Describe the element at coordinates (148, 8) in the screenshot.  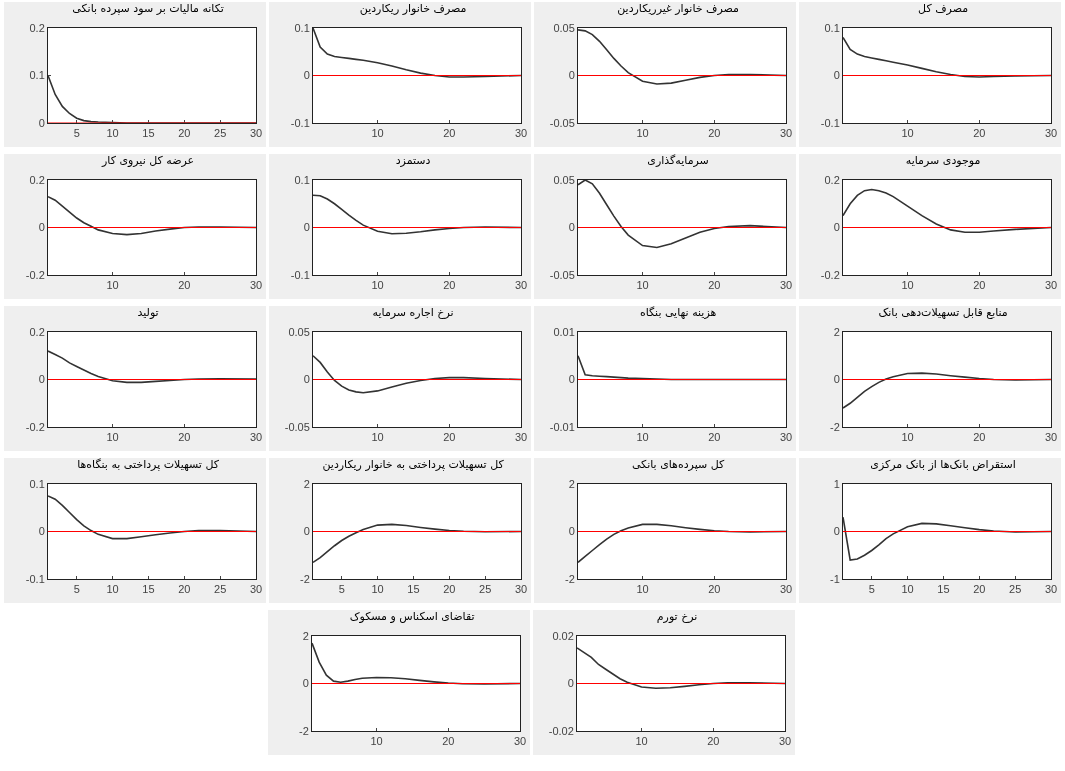
I see `chart-title: تکانه مالیات بر سود سپرده بانکی` at that location.